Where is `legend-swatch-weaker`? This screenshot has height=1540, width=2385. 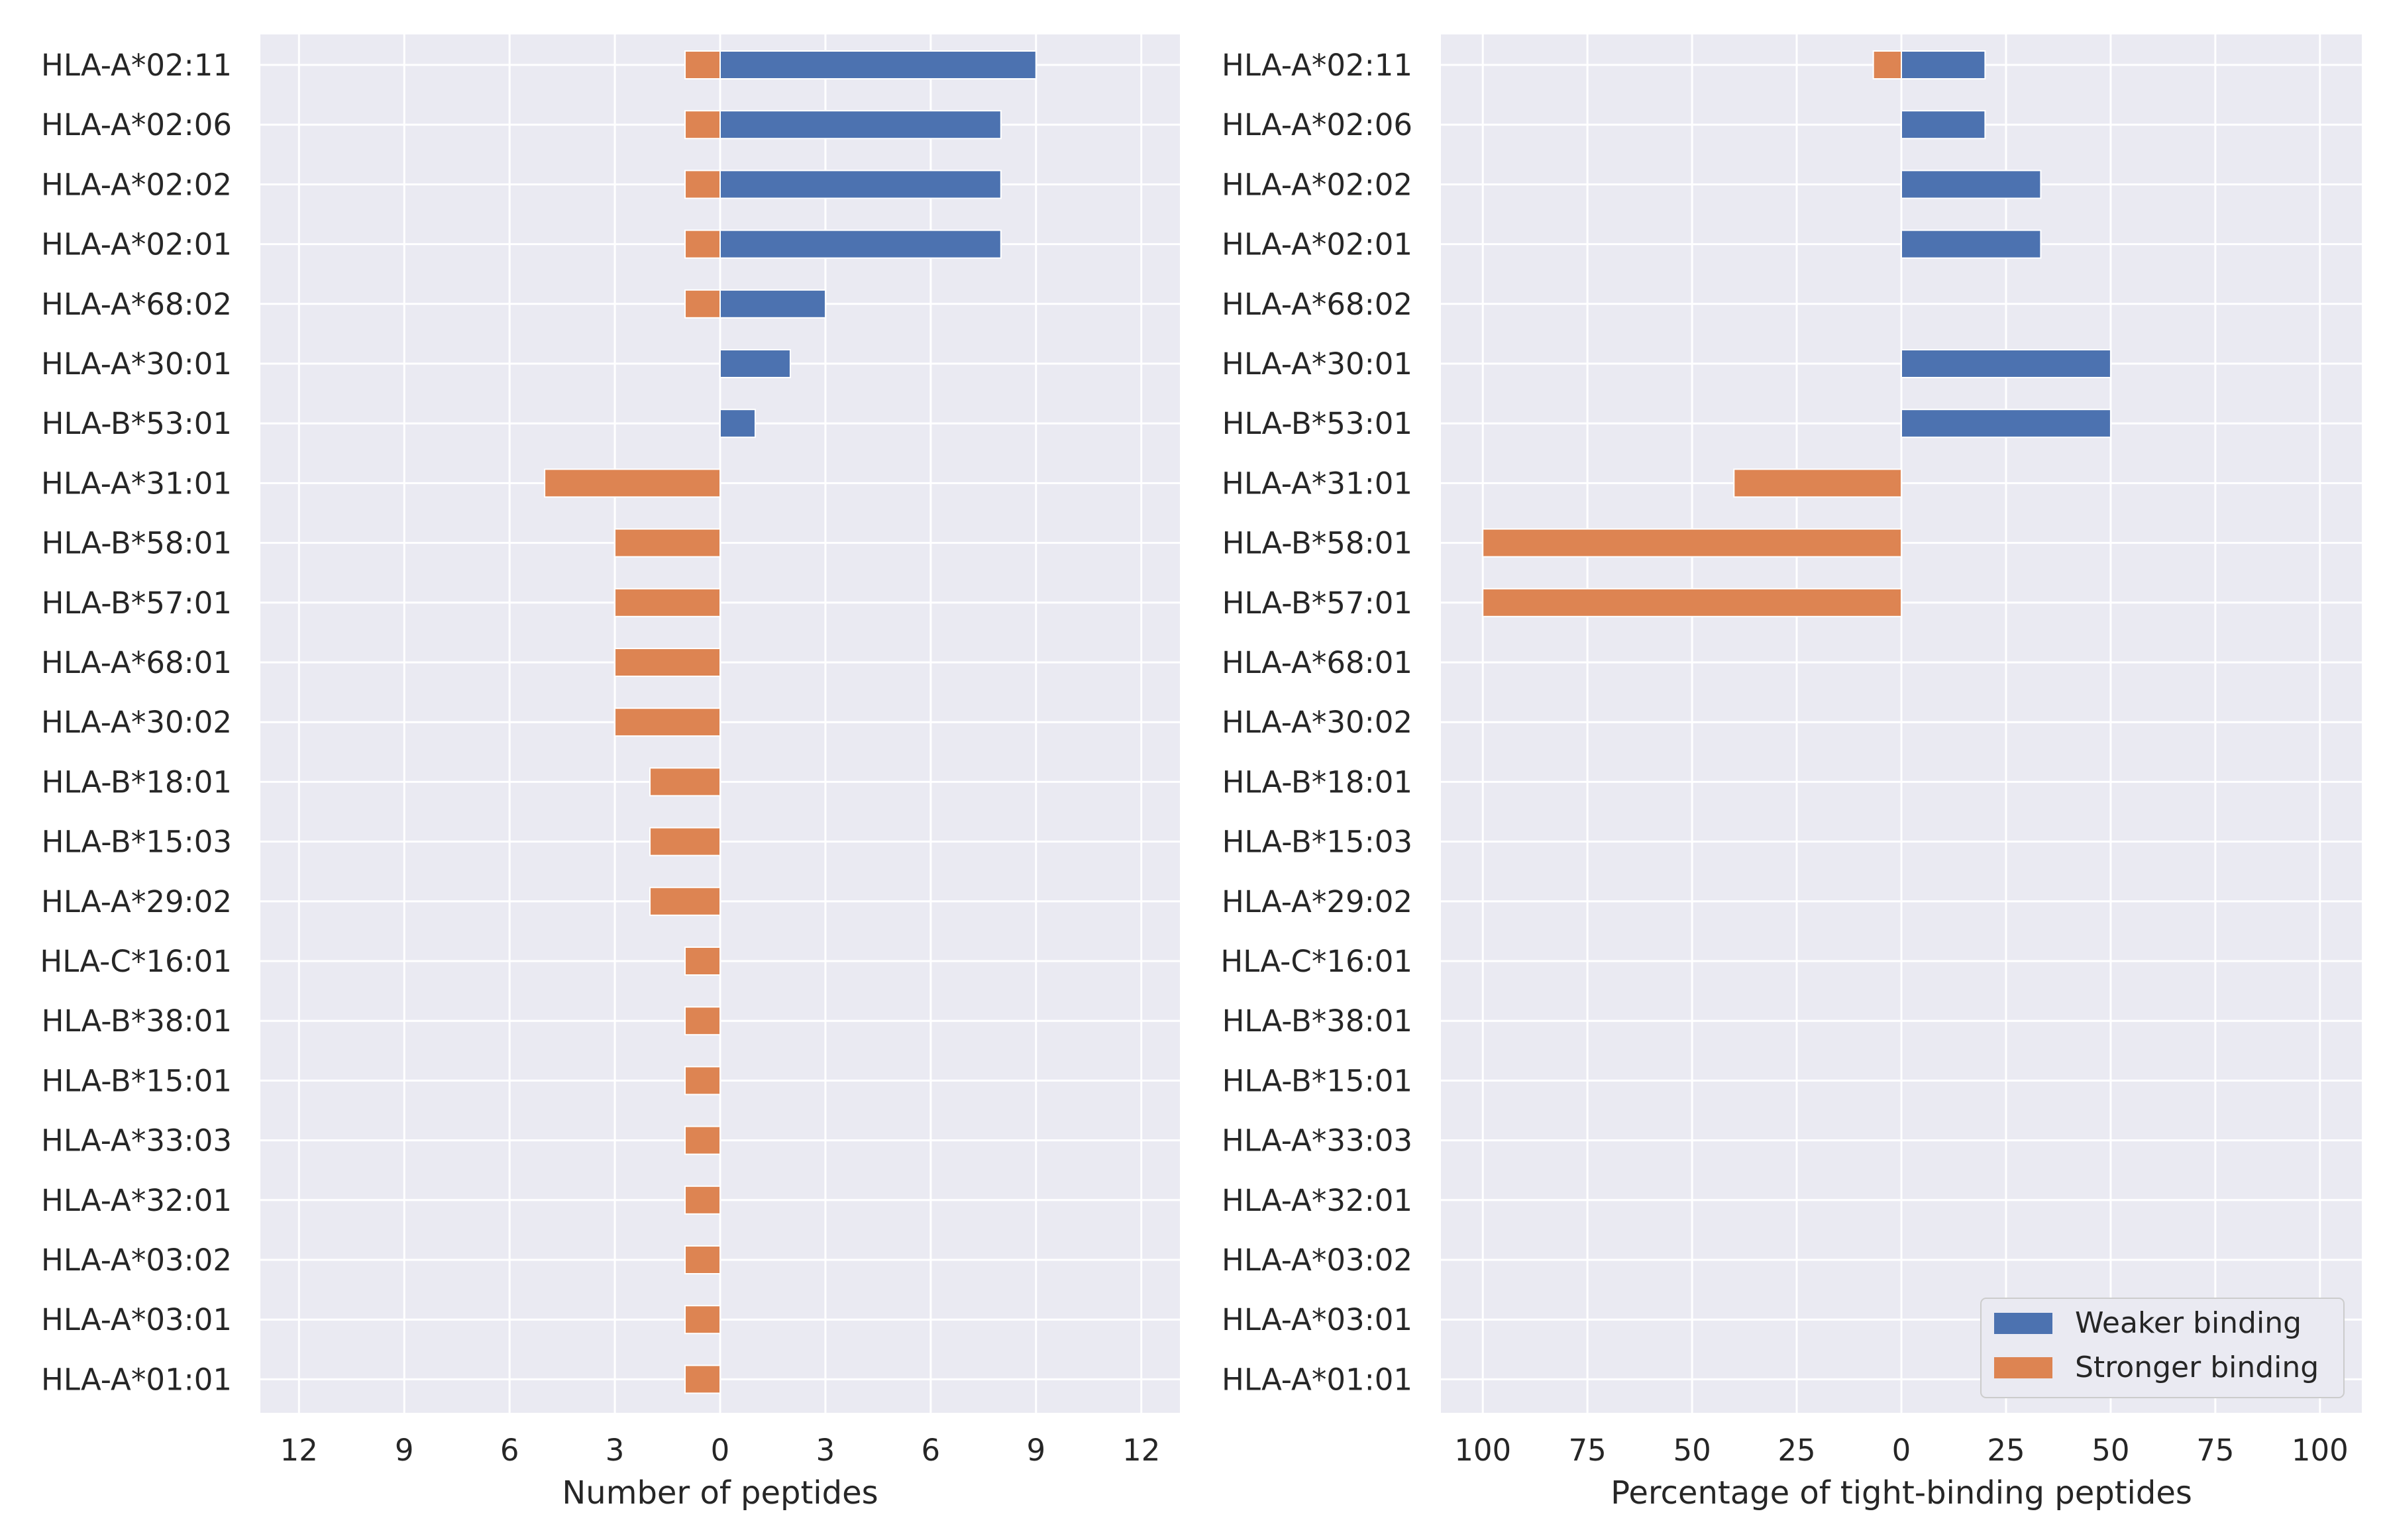 legend-swatch-weaker is located at coordinates (2023, 1323).